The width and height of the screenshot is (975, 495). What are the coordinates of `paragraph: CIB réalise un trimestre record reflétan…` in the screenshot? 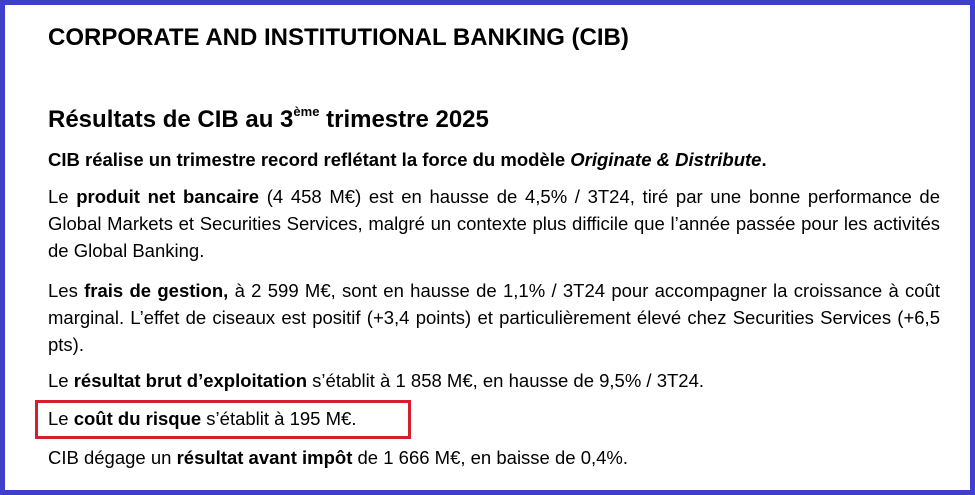 It's located at (494, 159).